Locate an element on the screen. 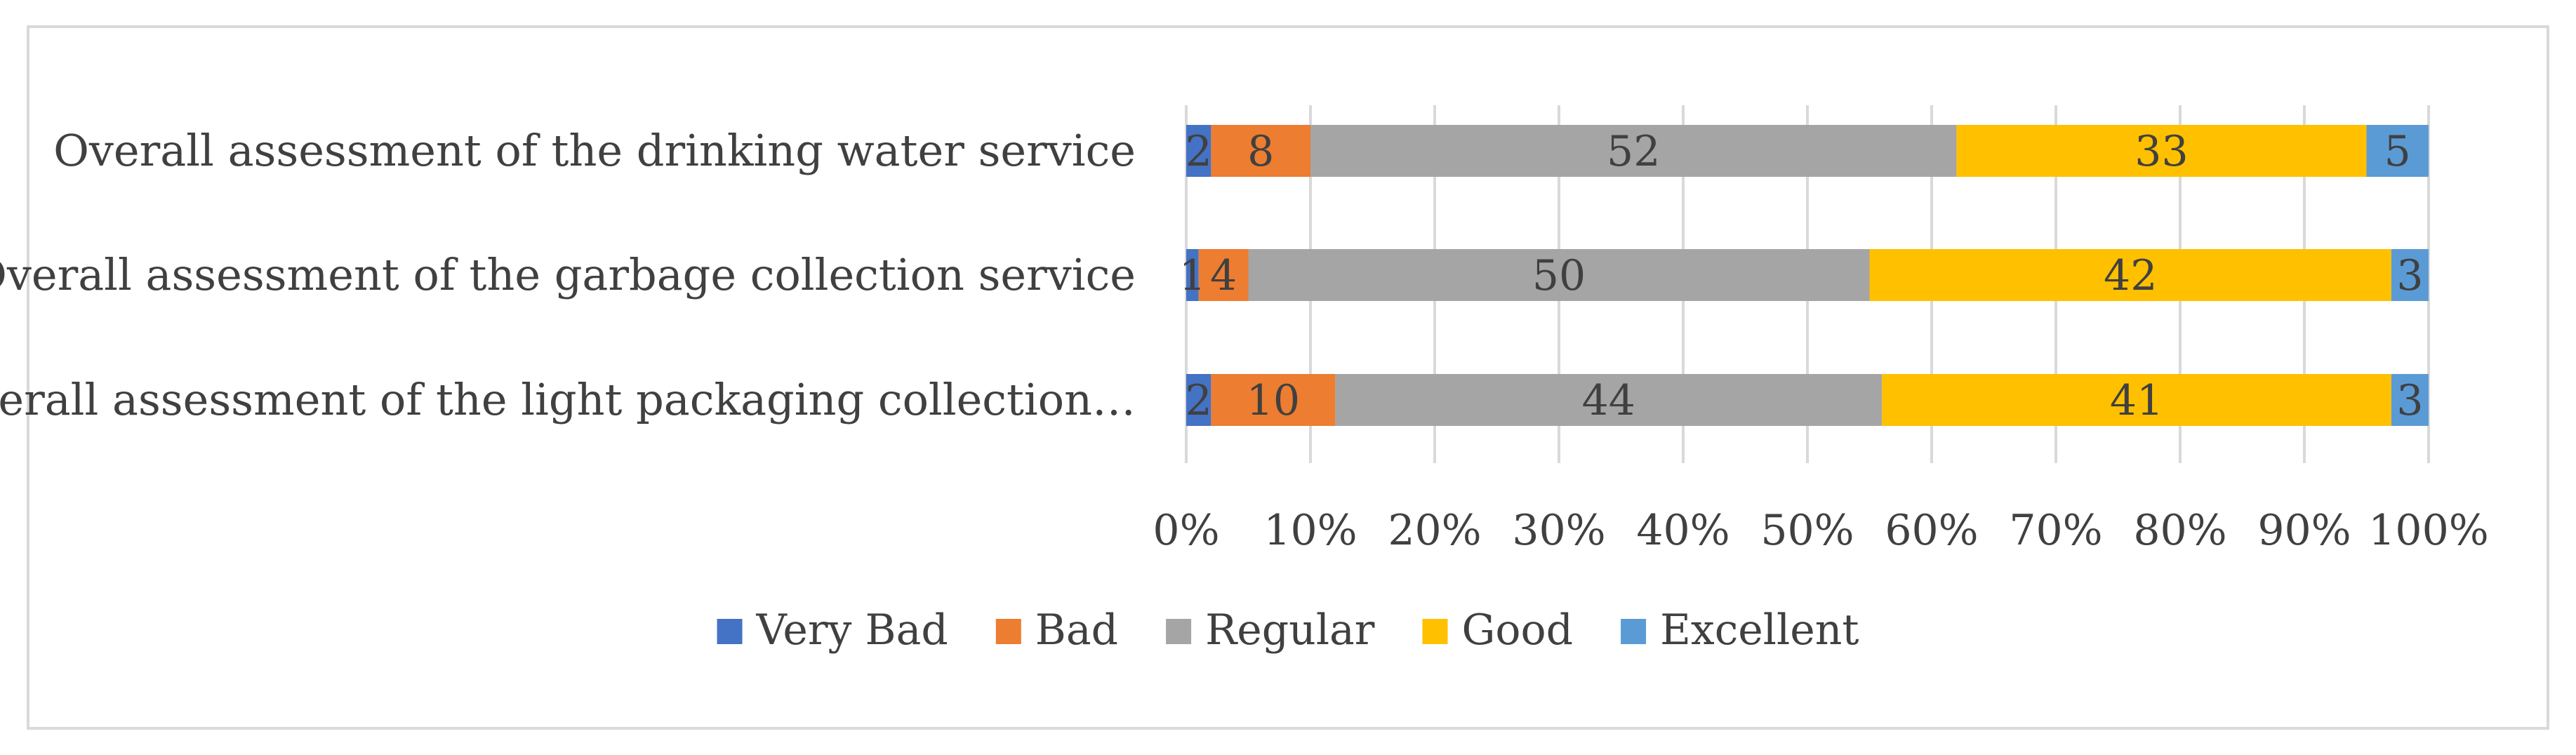 This screenshot has height=755, width=2576. data-label-very-bad-row-2: 1 is located at coordinates (1193, 275).